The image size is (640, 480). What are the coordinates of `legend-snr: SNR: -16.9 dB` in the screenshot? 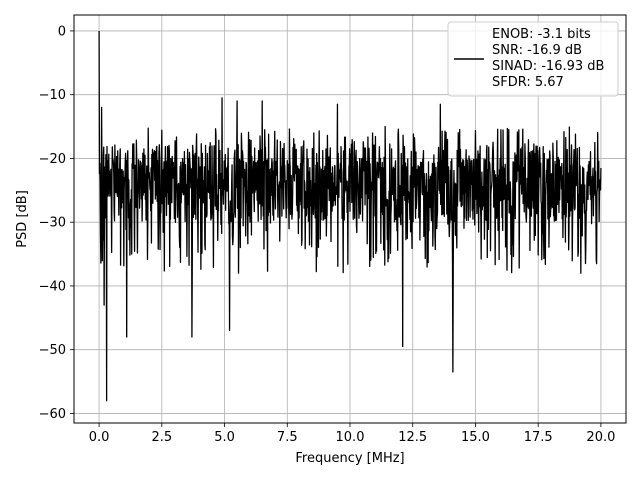 It's located at (537, 50).